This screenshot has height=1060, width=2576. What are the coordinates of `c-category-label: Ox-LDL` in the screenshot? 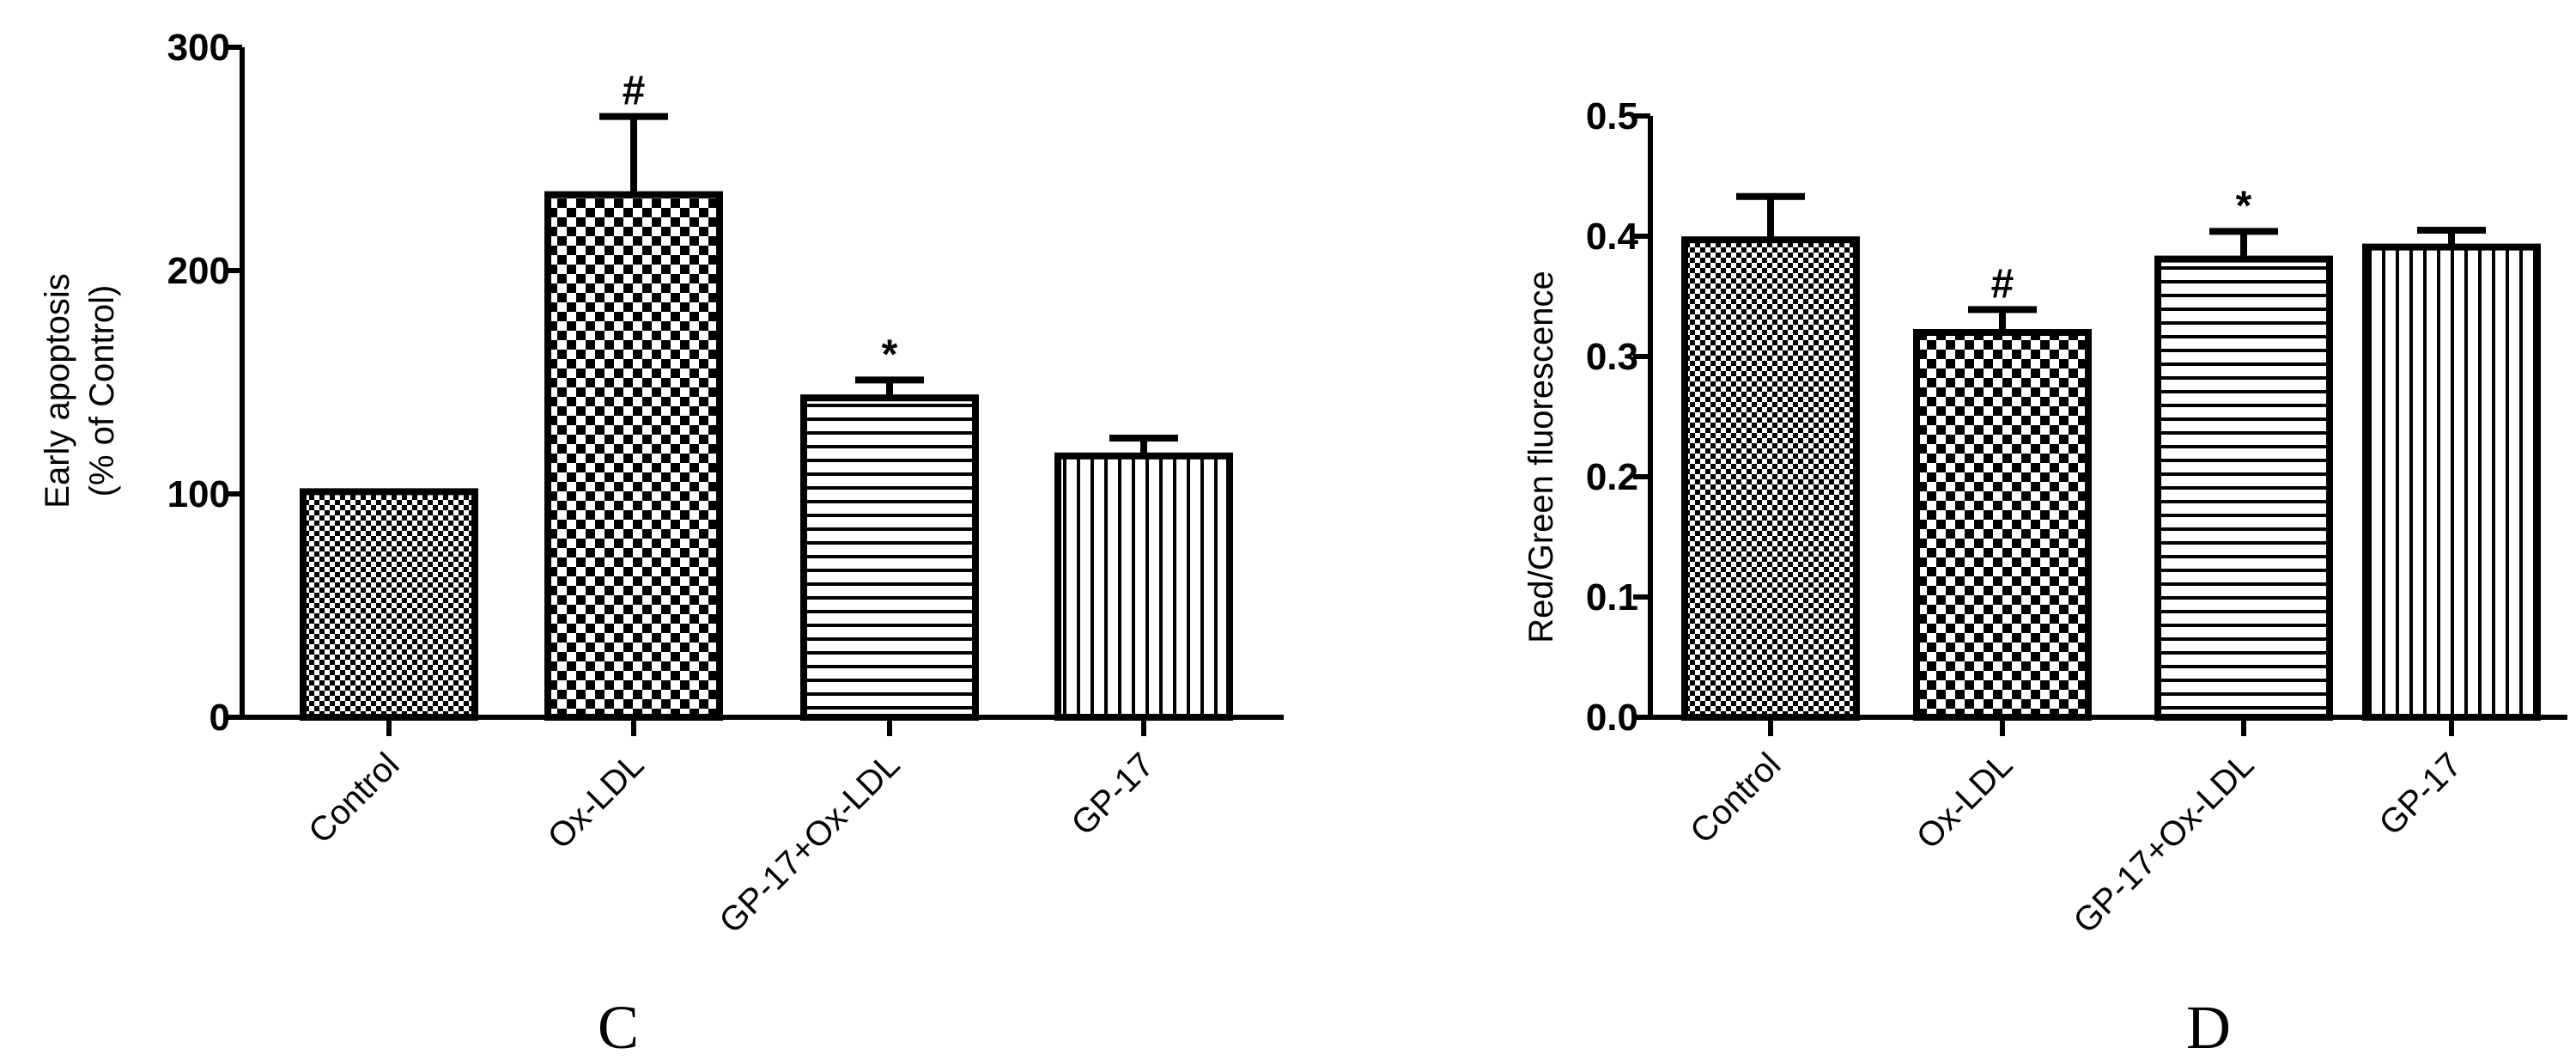 It's located at (596, 801).